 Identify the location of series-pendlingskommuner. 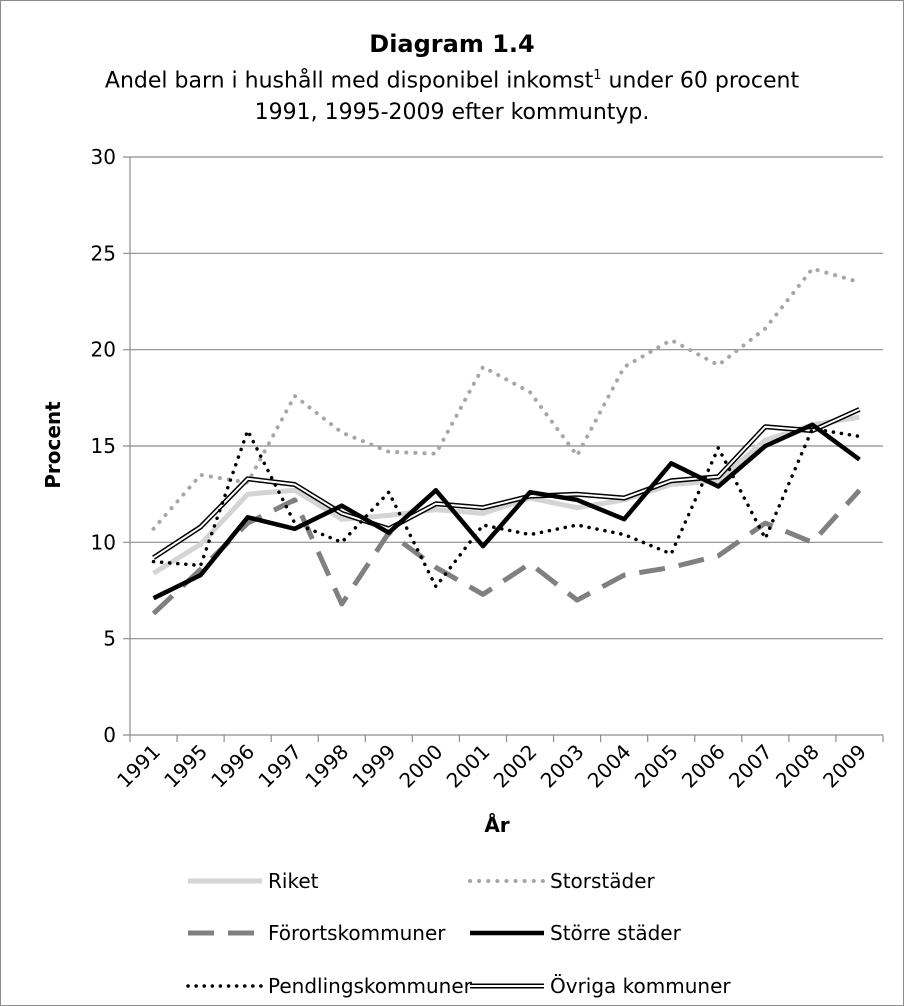
(506, 507).